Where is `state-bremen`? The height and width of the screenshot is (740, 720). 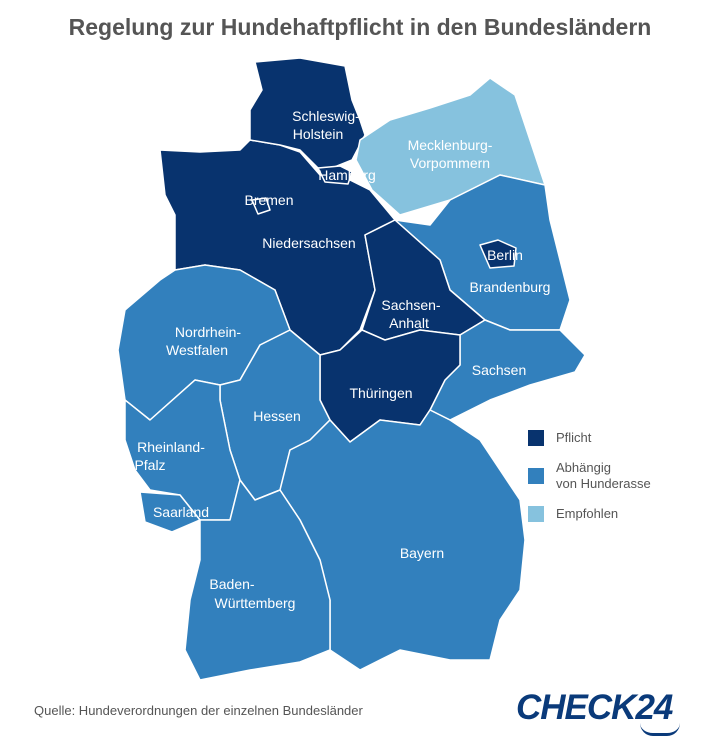
state-bremen is located at coordinates (261, 206).